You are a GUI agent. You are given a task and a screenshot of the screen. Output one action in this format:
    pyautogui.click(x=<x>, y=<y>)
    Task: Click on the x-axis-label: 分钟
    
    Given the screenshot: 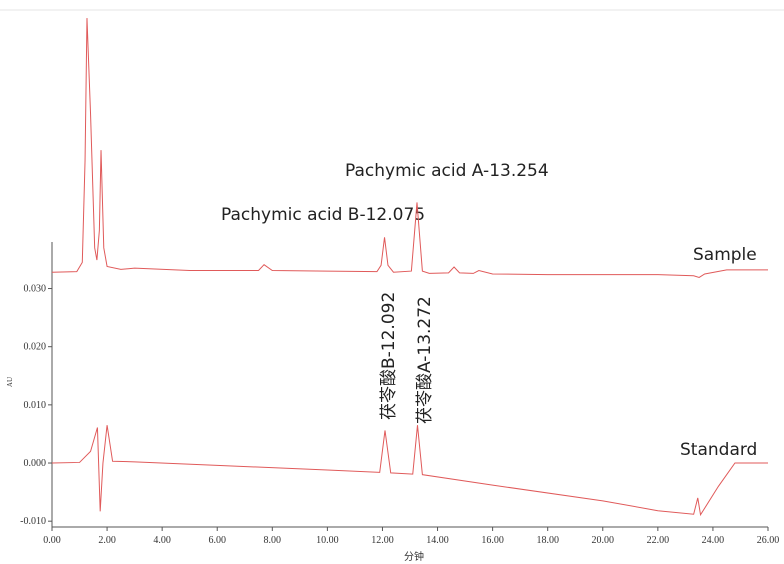 What is the action you would take?
    pyautogui.click(x=414, y=556)
    